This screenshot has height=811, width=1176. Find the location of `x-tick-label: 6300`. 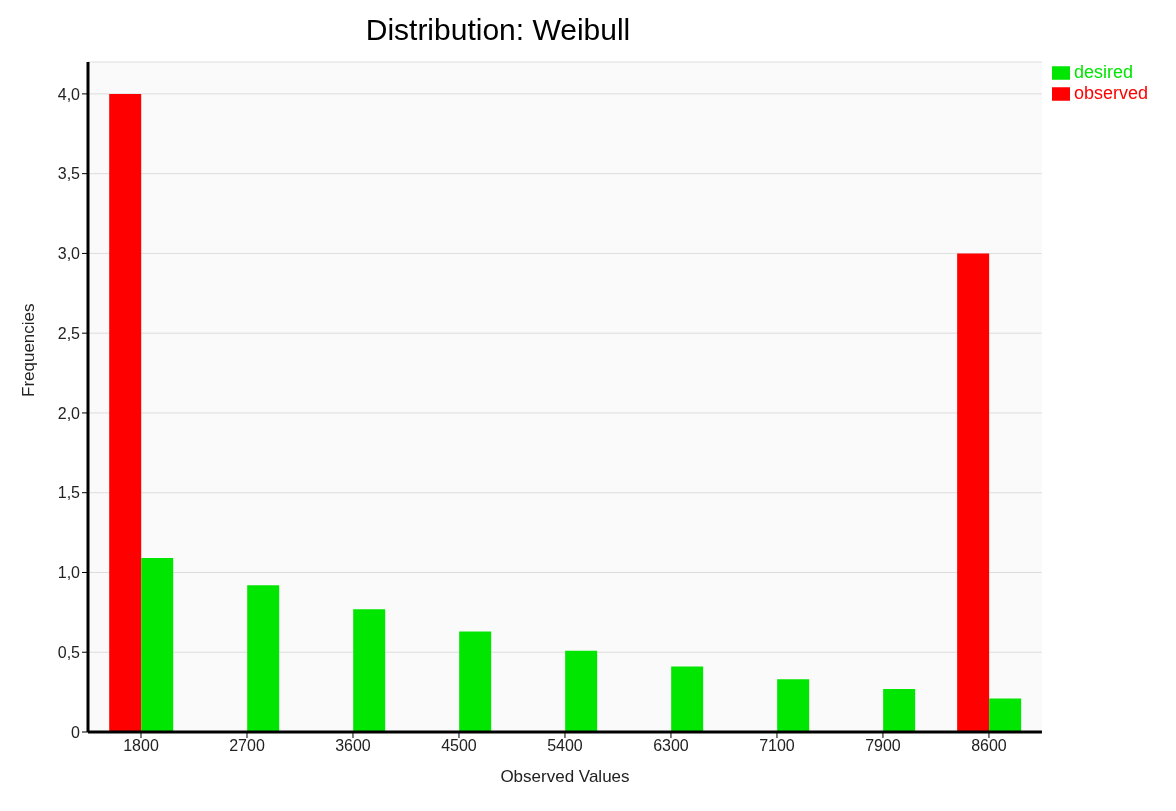

x-tick-label: 6300 is located at coordinates (671, 746).